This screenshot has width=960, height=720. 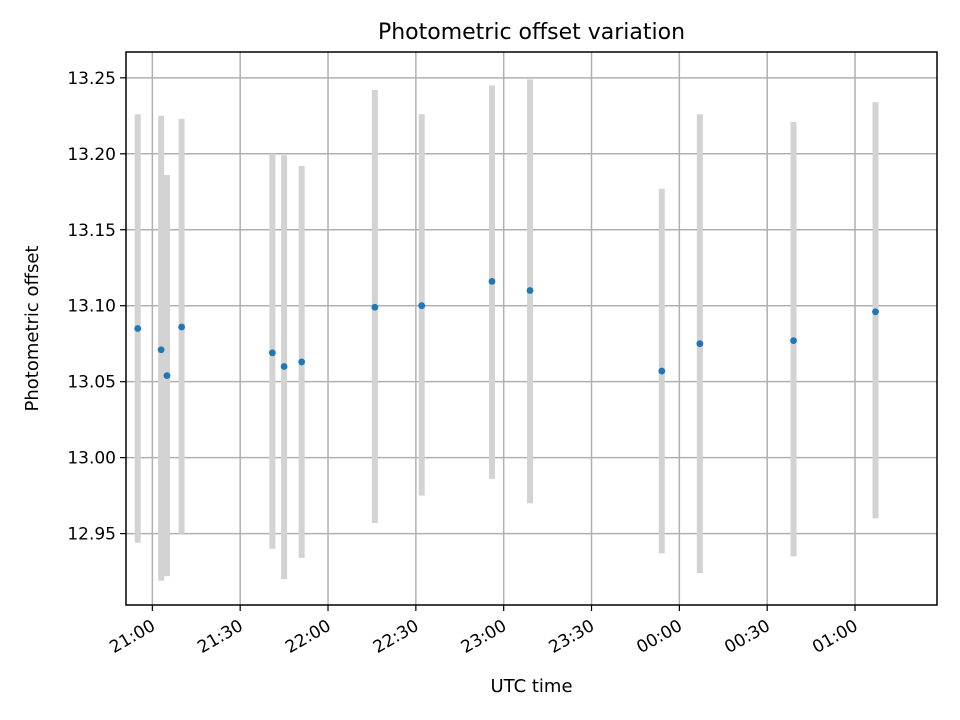 What do you see at coordinates (91, 459) in the screenshot?
I see `y-tick-label: 13.00` at bounding box center [91, 459].